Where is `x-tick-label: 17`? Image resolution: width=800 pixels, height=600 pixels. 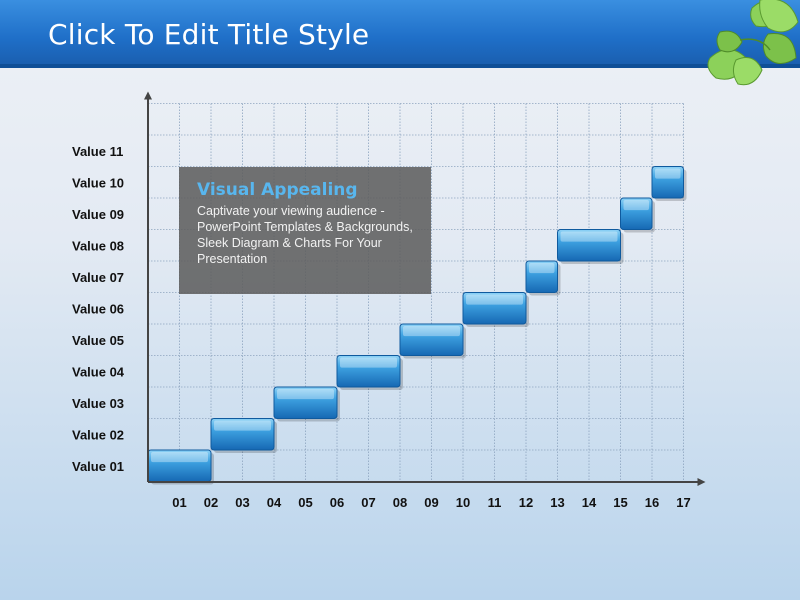 x-tick-label: 17 is located at coordinates (683, 502).